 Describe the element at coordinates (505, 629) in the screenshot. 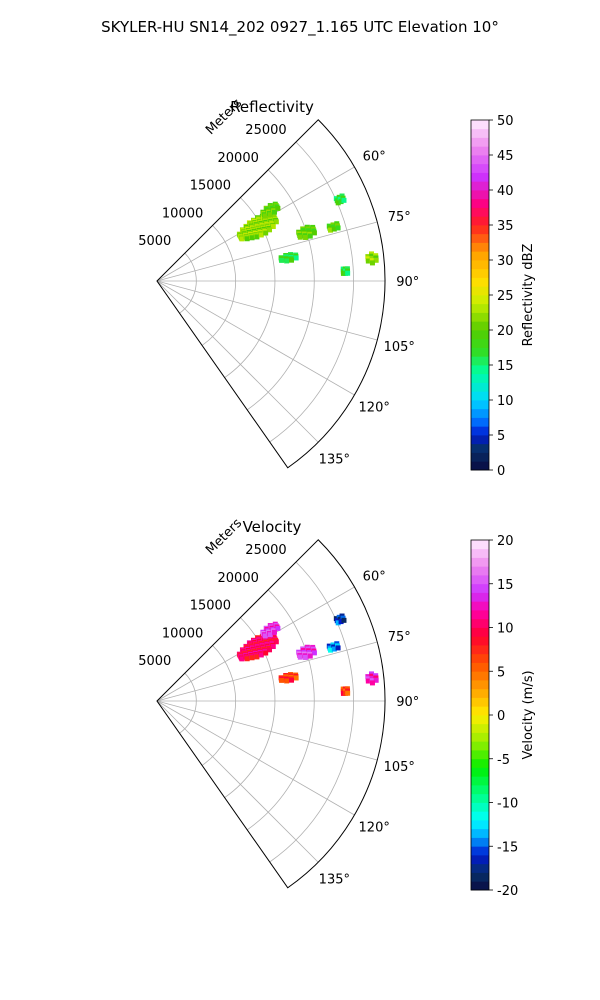

I see `colorbar-tick-label: 10` at that location.